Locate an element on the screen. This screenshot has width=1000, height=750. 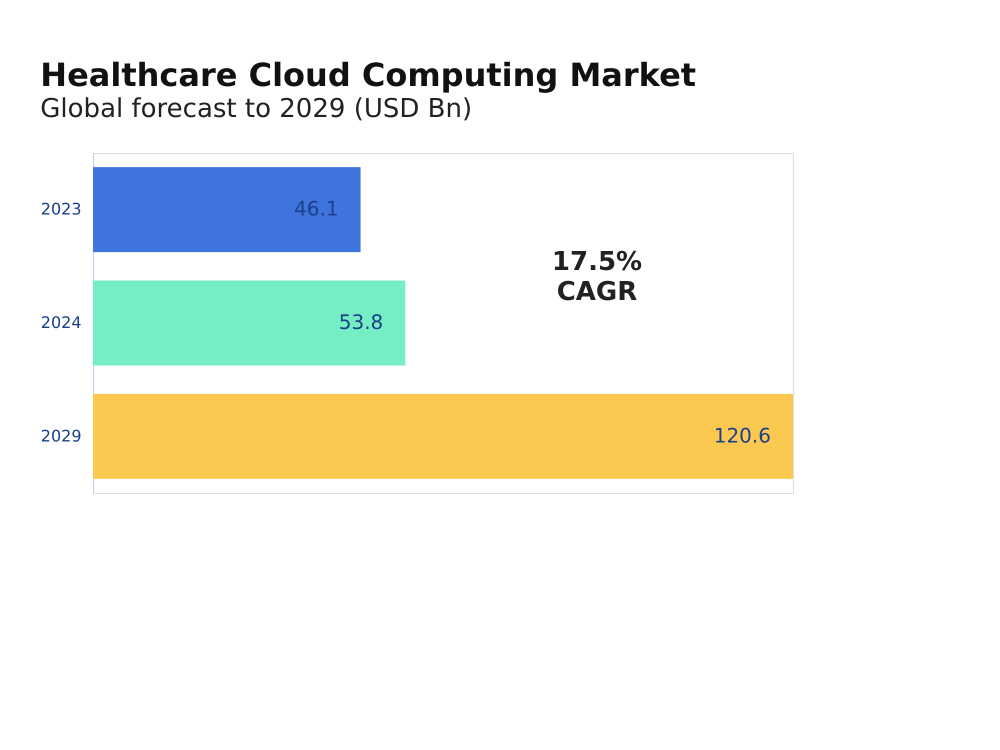
data-label: 46.1 is located at coordinates (316, 208).